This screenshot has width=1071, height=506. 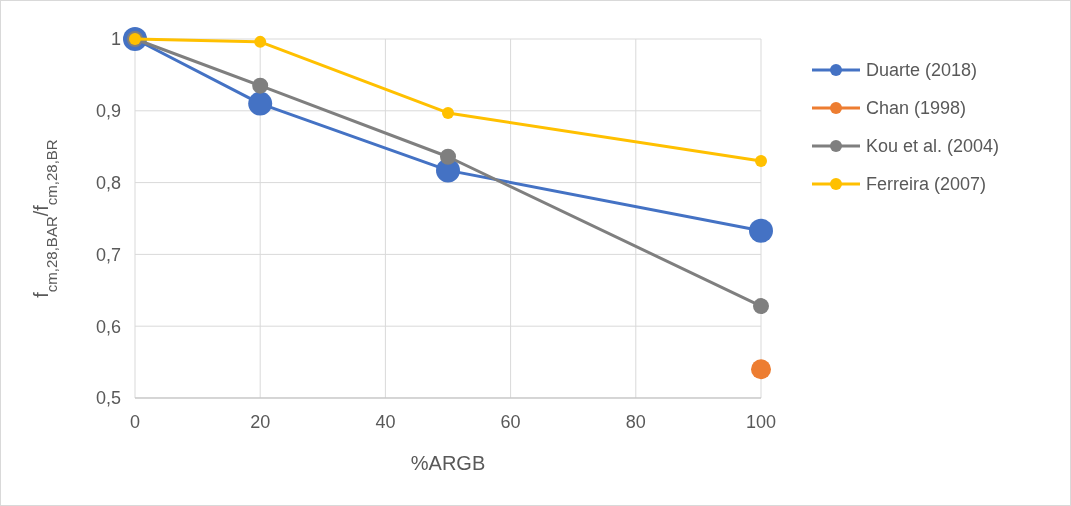 What do you see at coordinates (135, 422) in the screenshot?
I see `x-tick-label: 0` at bounding box center [135, 422].